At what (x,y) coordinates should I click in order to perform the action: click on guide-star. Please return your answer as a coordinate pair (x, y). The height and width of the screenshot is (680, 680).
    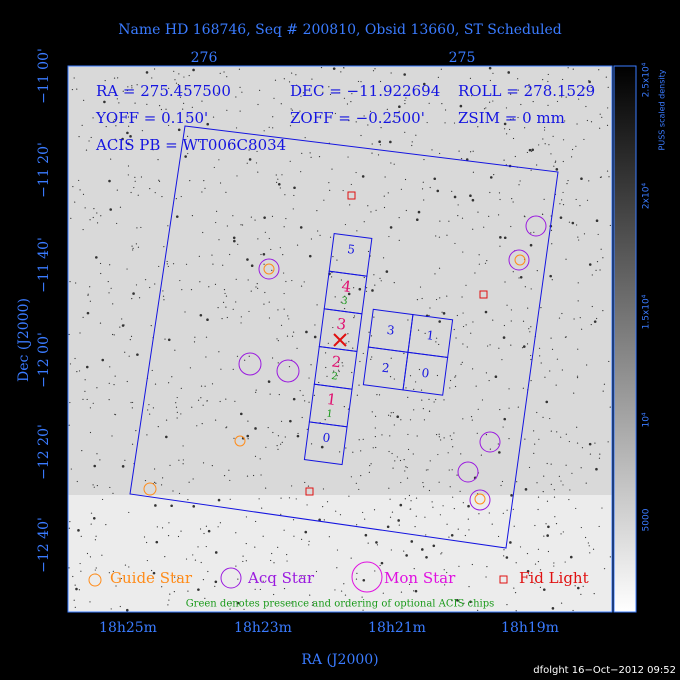
    Looking at the image, I should click on (240, 441).